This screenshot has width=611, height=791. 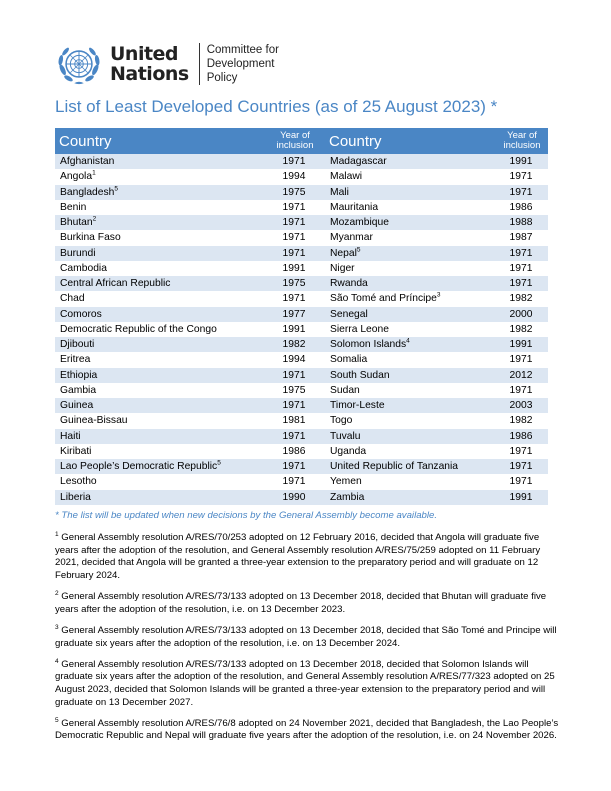 What do you see at coordinates (160, 253) in the screenshot?
I see `country-cell: Burundi` at bounding box center [160, 253].